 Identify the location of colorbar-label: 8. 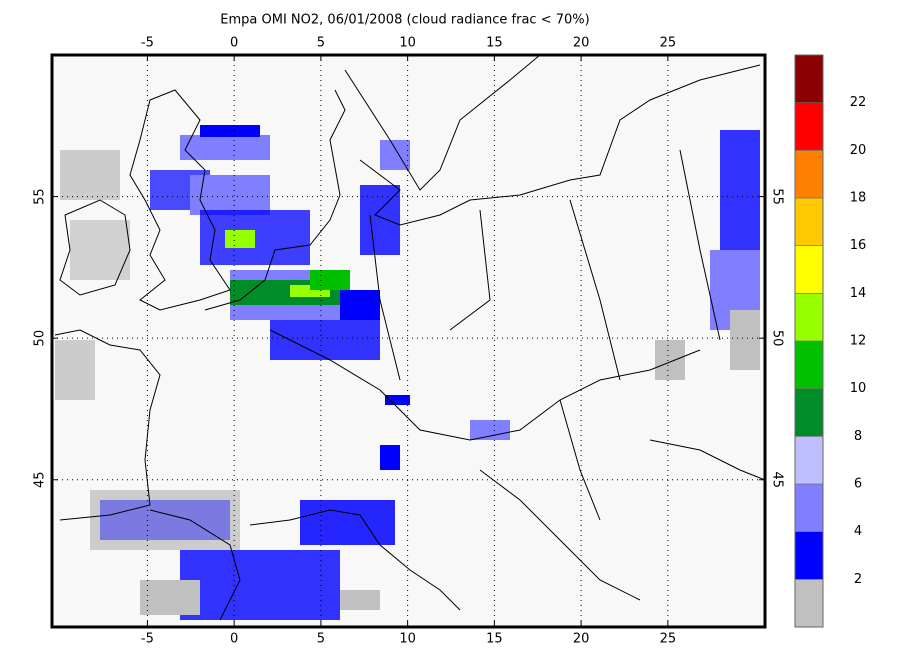
(858, 436).